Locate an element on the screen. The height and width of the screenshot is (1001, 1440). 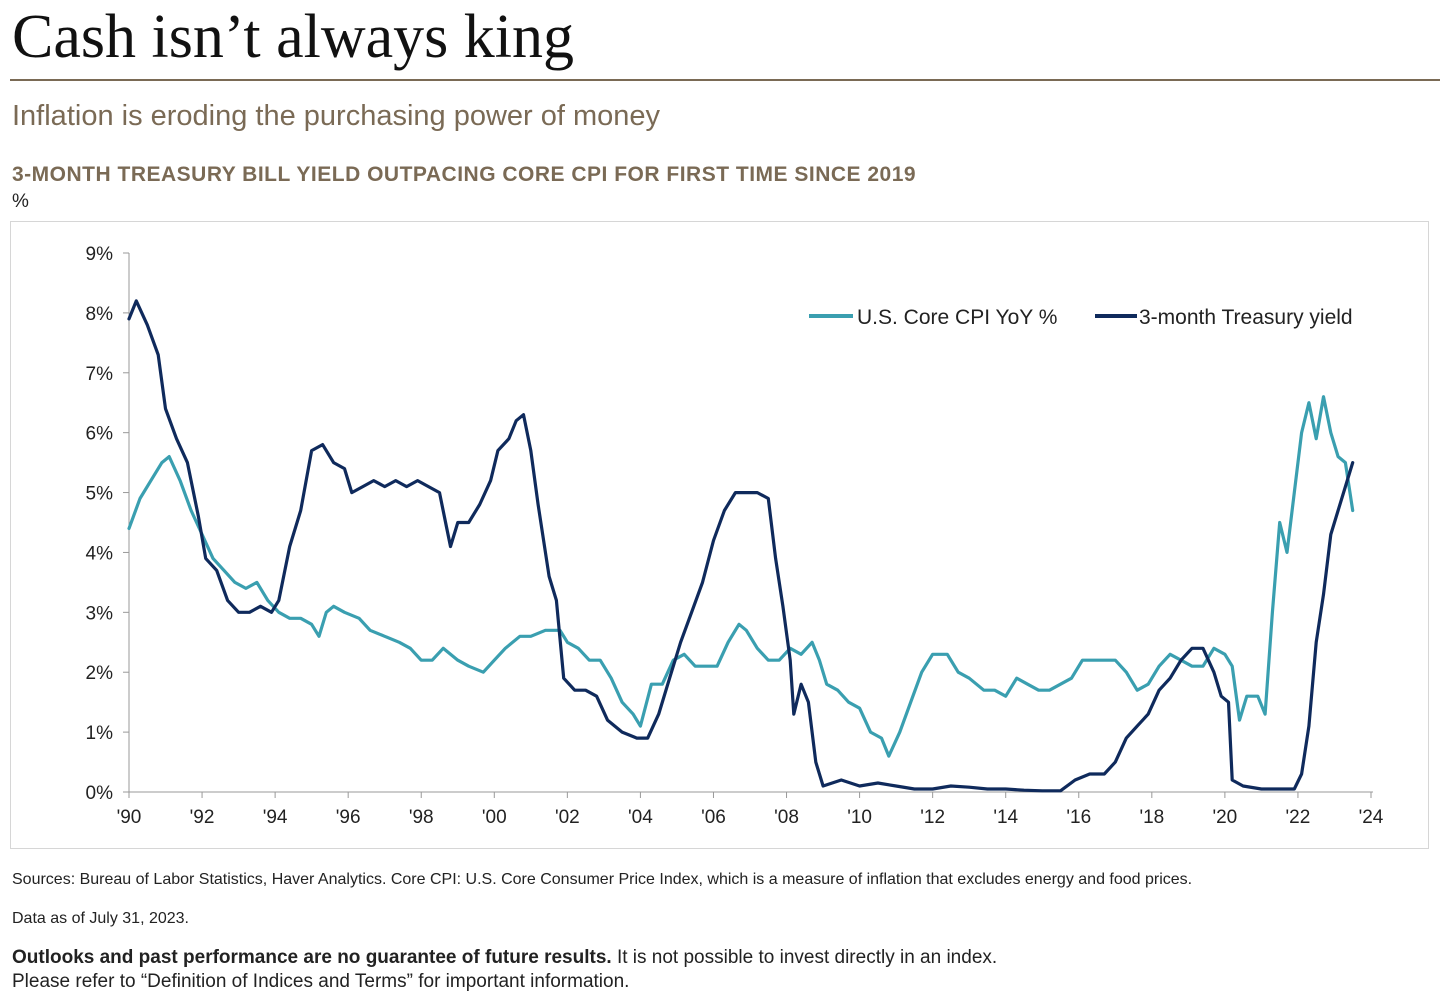
x-tick-label: '96 is located at coordinates (348, 817).